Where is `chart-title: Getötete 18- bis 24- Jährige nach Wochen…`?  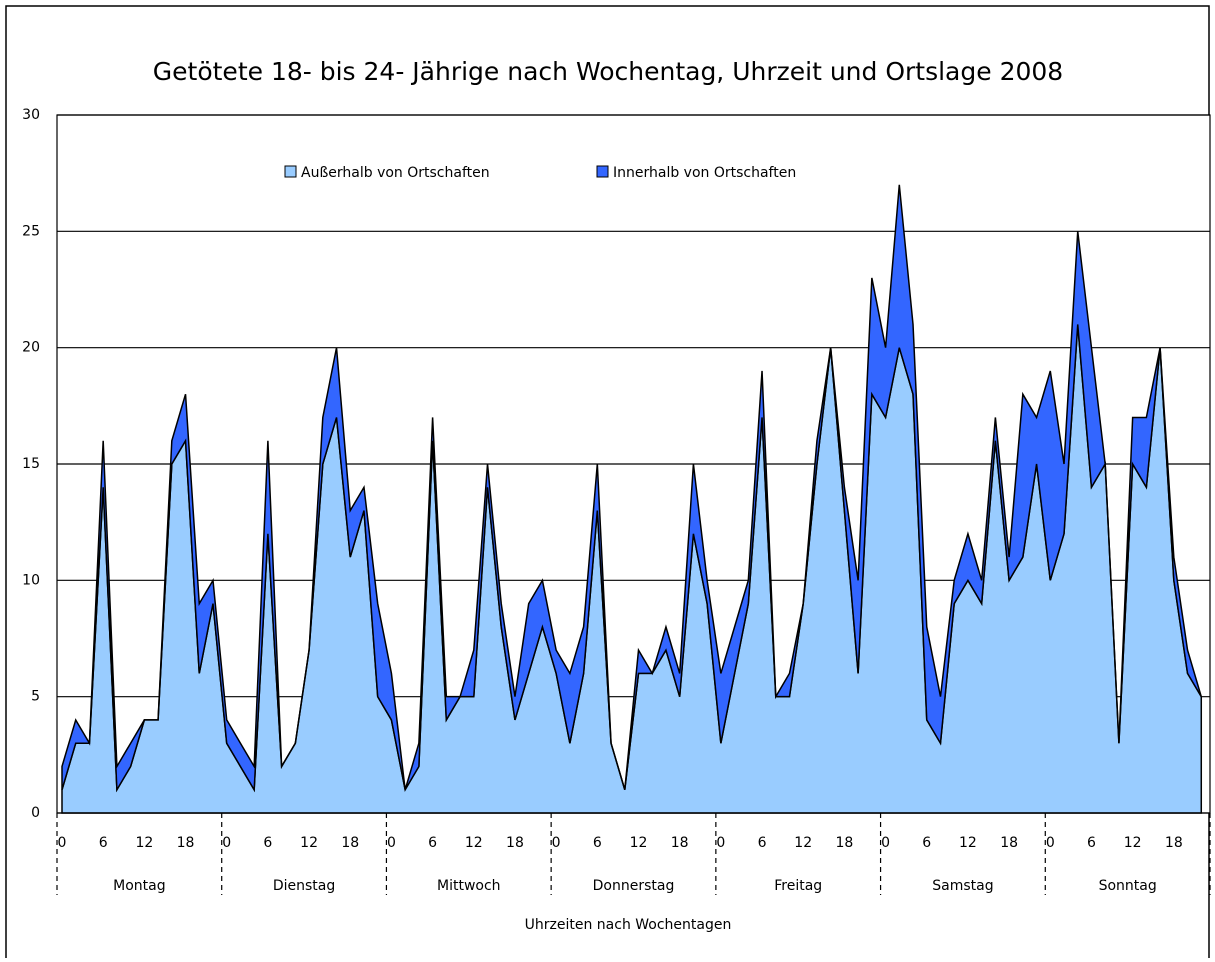 chart-title: Getötete 18- bis 24- Jährige nach Wochen… is located at coordinates (608, 71).